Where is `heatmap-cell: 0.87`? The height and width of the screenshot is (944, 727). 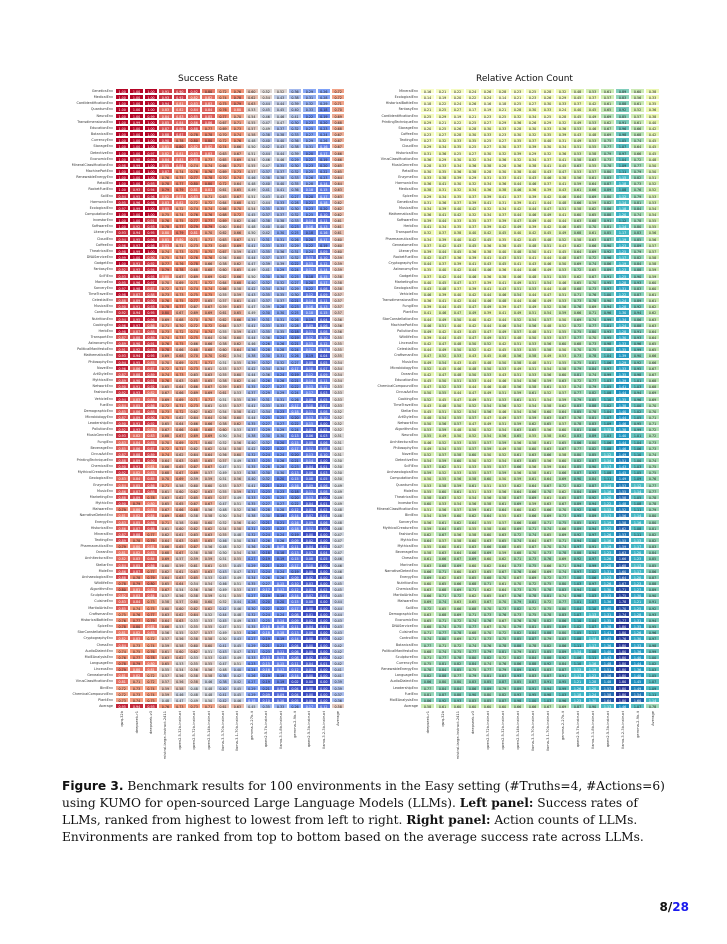
heatmap-cell: 0.87 is located at coordinates (165, 128).